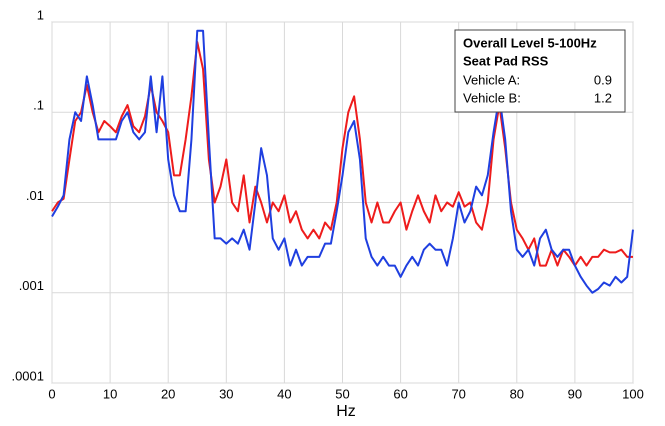 The image size is (665, 426). What do you see at coordinates (603, 97) in the screenshot?
I see `legend-value: 1.2` at bounding box center [603, 97].